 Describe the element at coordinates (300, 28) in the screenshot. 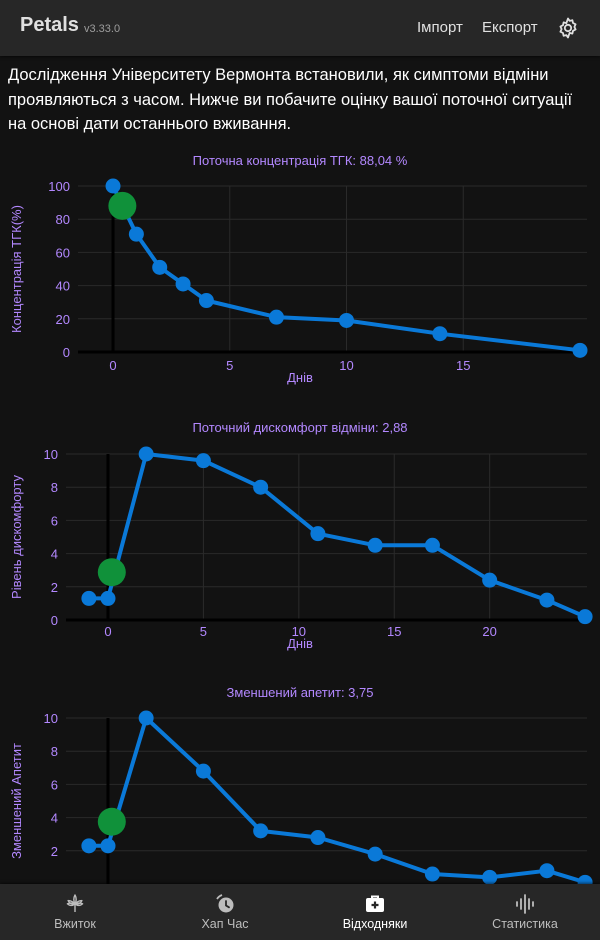

I see `app-header: Petals v3.33.0 Імпорт Експорт` at that location.